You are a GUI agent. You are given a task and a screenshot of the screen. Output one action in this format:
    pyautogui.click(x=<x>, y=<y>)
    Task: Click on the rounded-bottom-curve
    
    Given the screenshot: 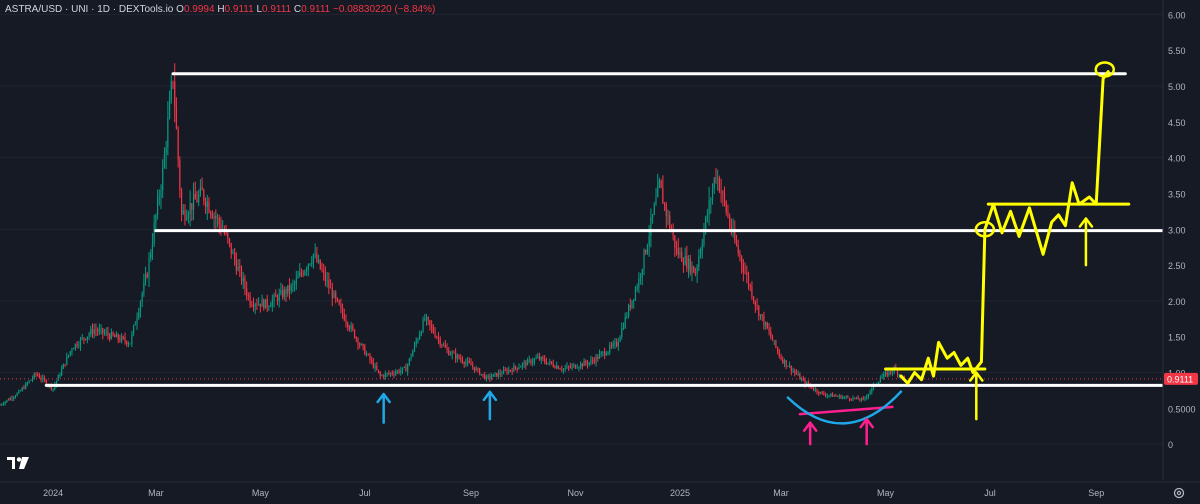 What is the action you would take?
    pyautogui.click(x=844, y=407)
    